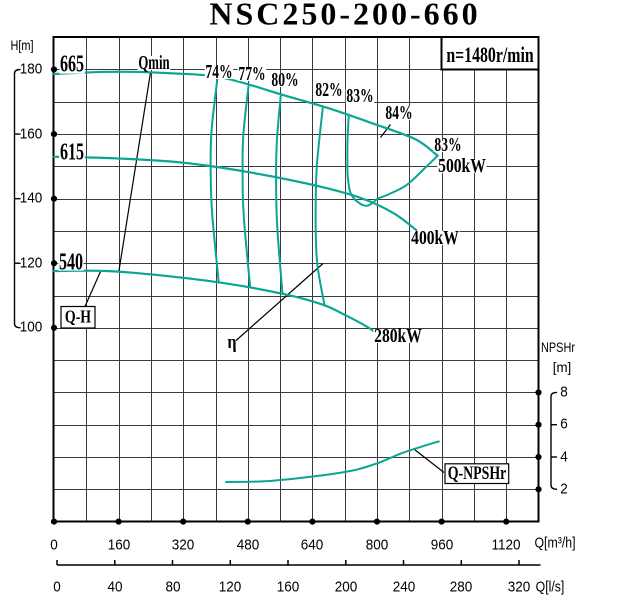 The width and height of the screenshot is (625, 603). What do you see at coordinates (385, 131) in the screenshot?
I see `eff84-leader` at bounding box center [385, 131].